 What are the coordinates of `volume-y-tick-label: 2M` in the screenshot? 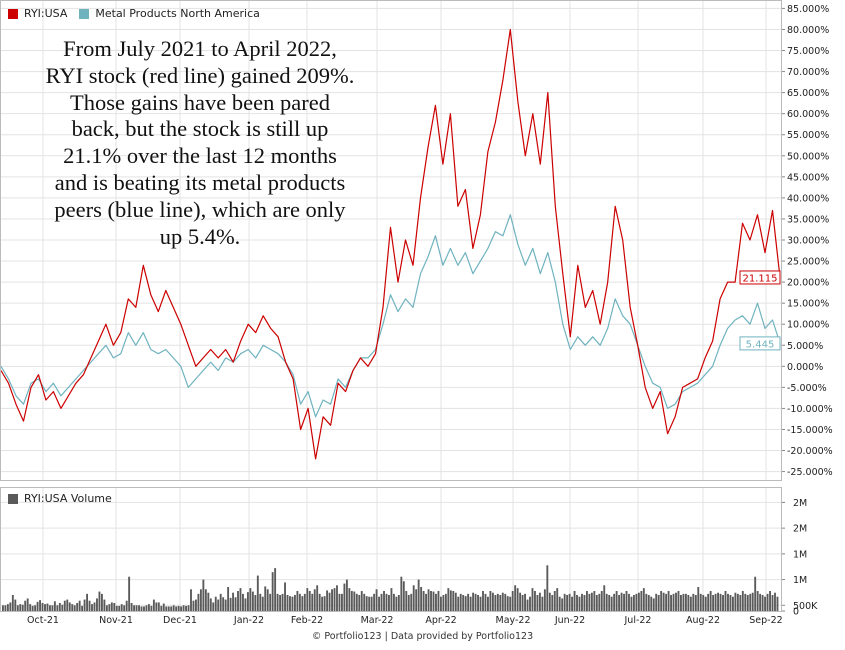 It's located at (800, 503).